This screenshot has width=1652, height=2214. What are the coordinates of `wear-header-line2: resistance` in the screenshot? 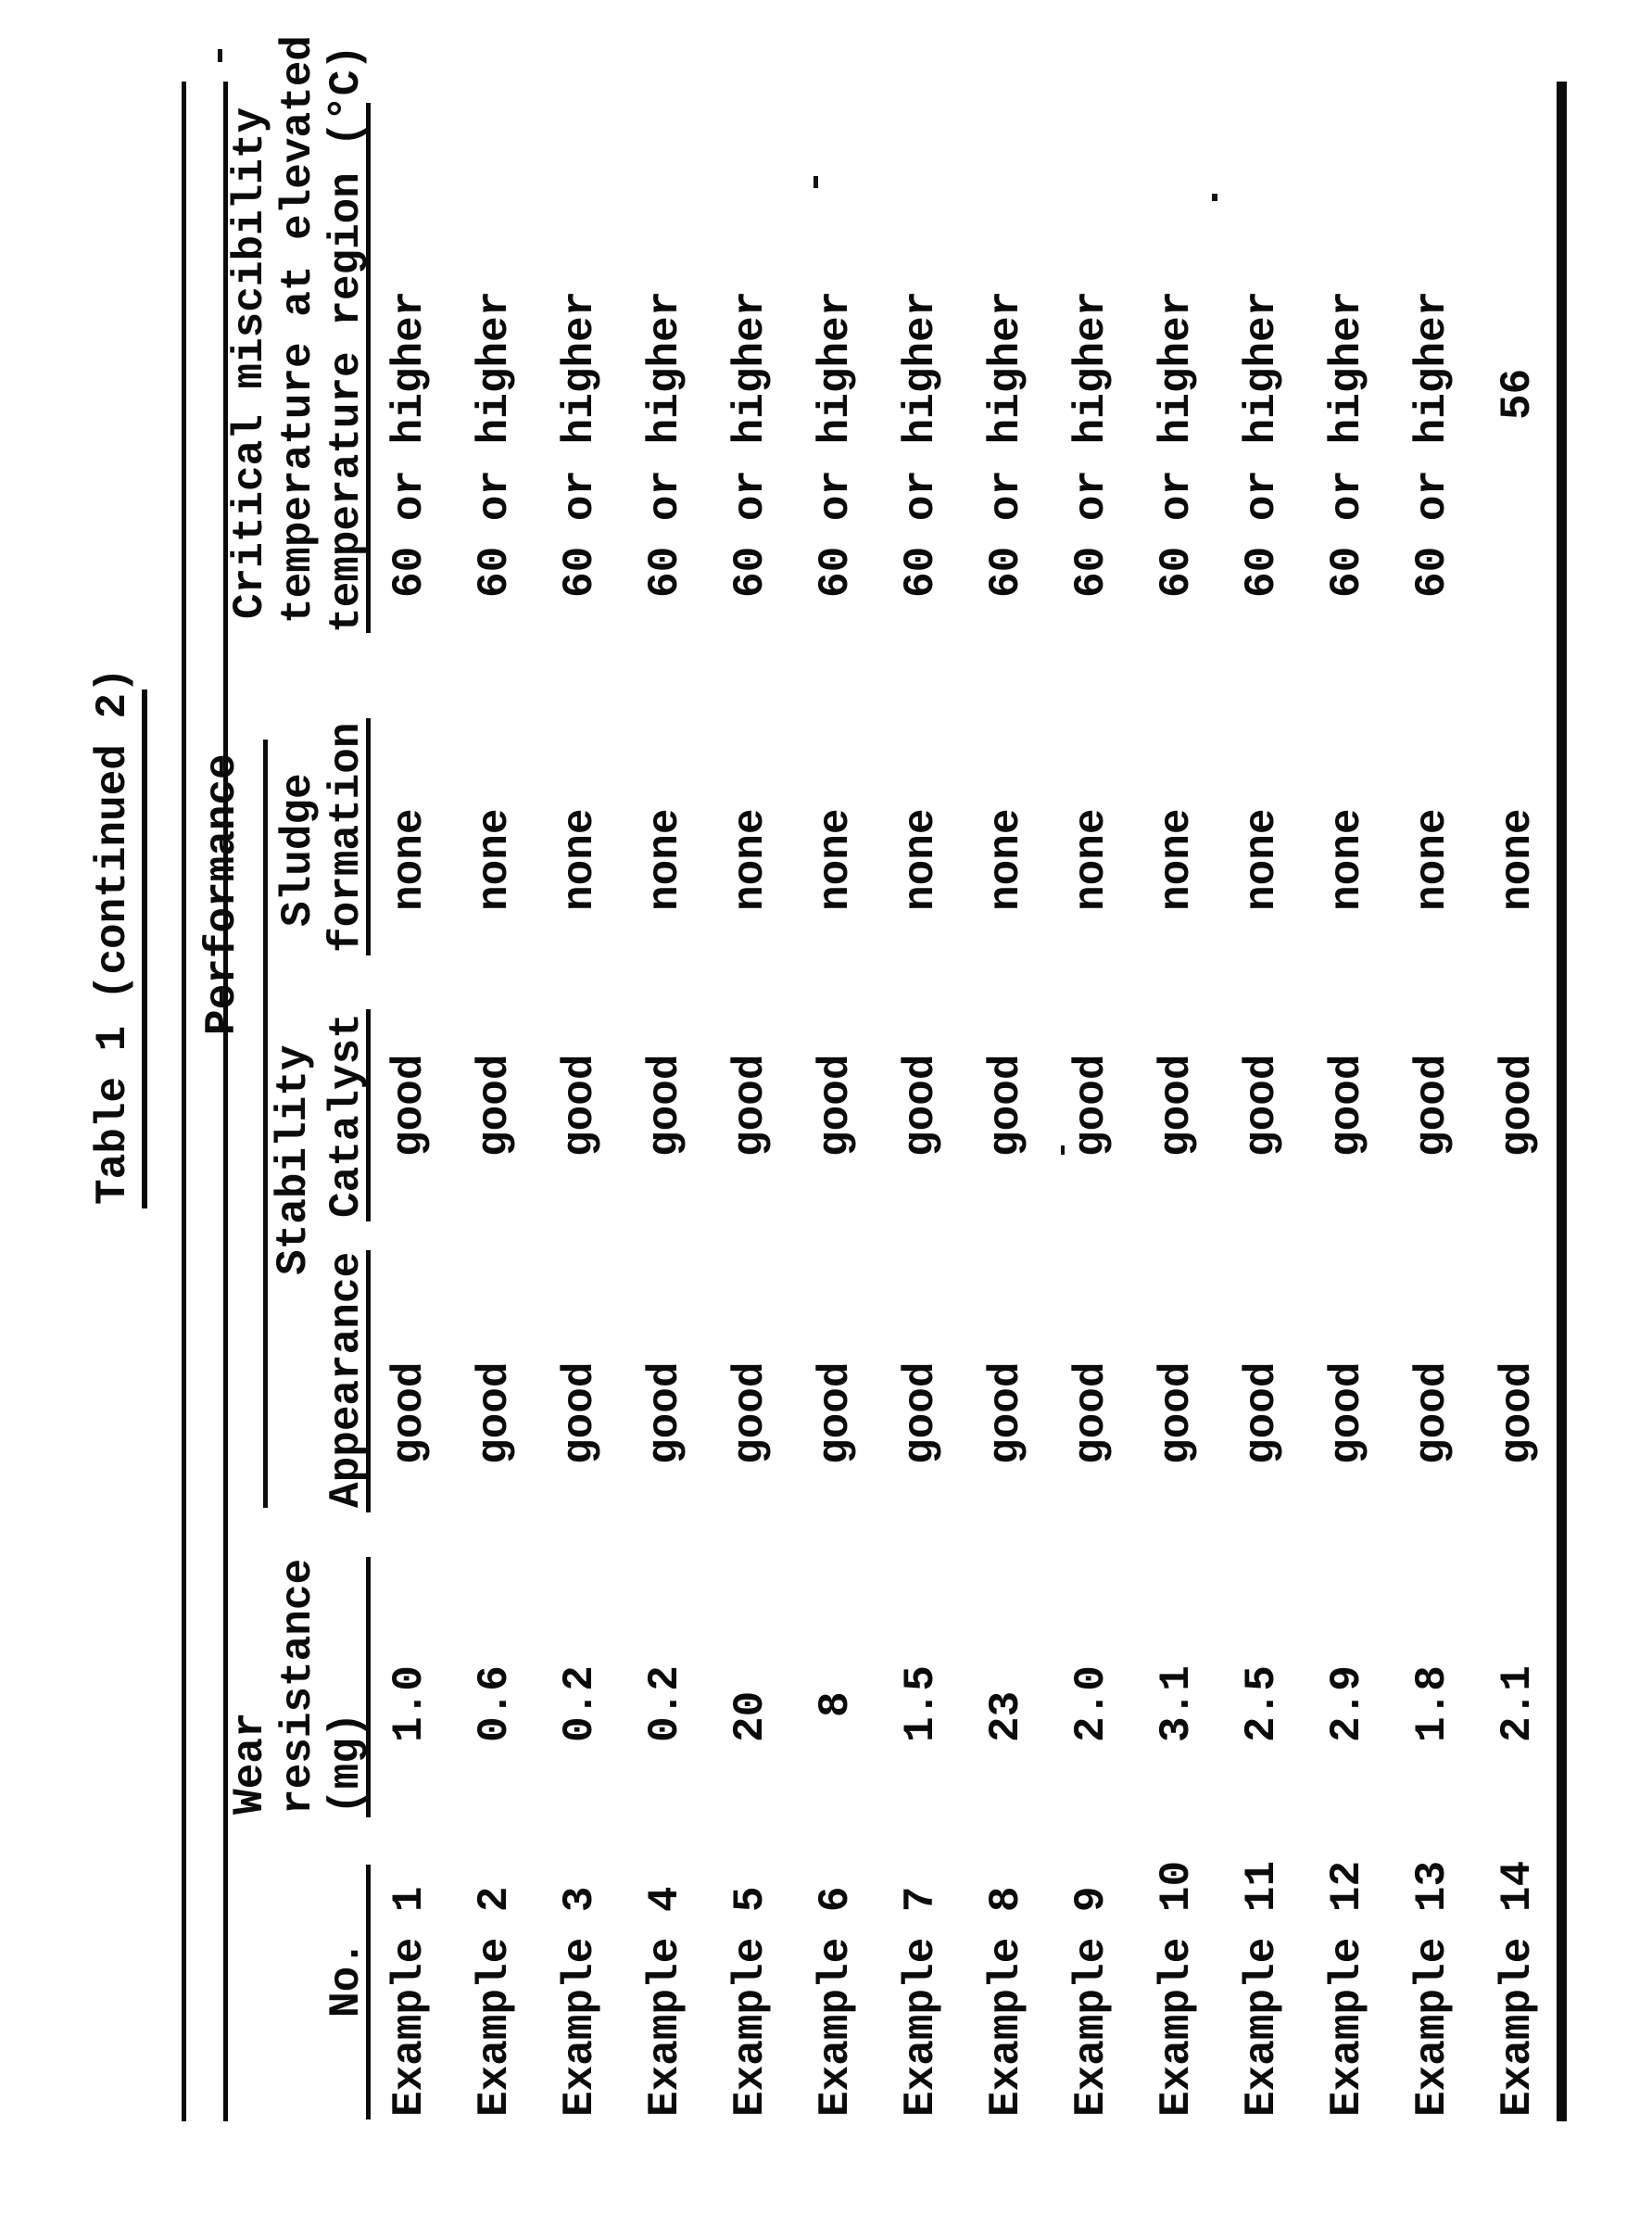 It's located at (298, 1686).